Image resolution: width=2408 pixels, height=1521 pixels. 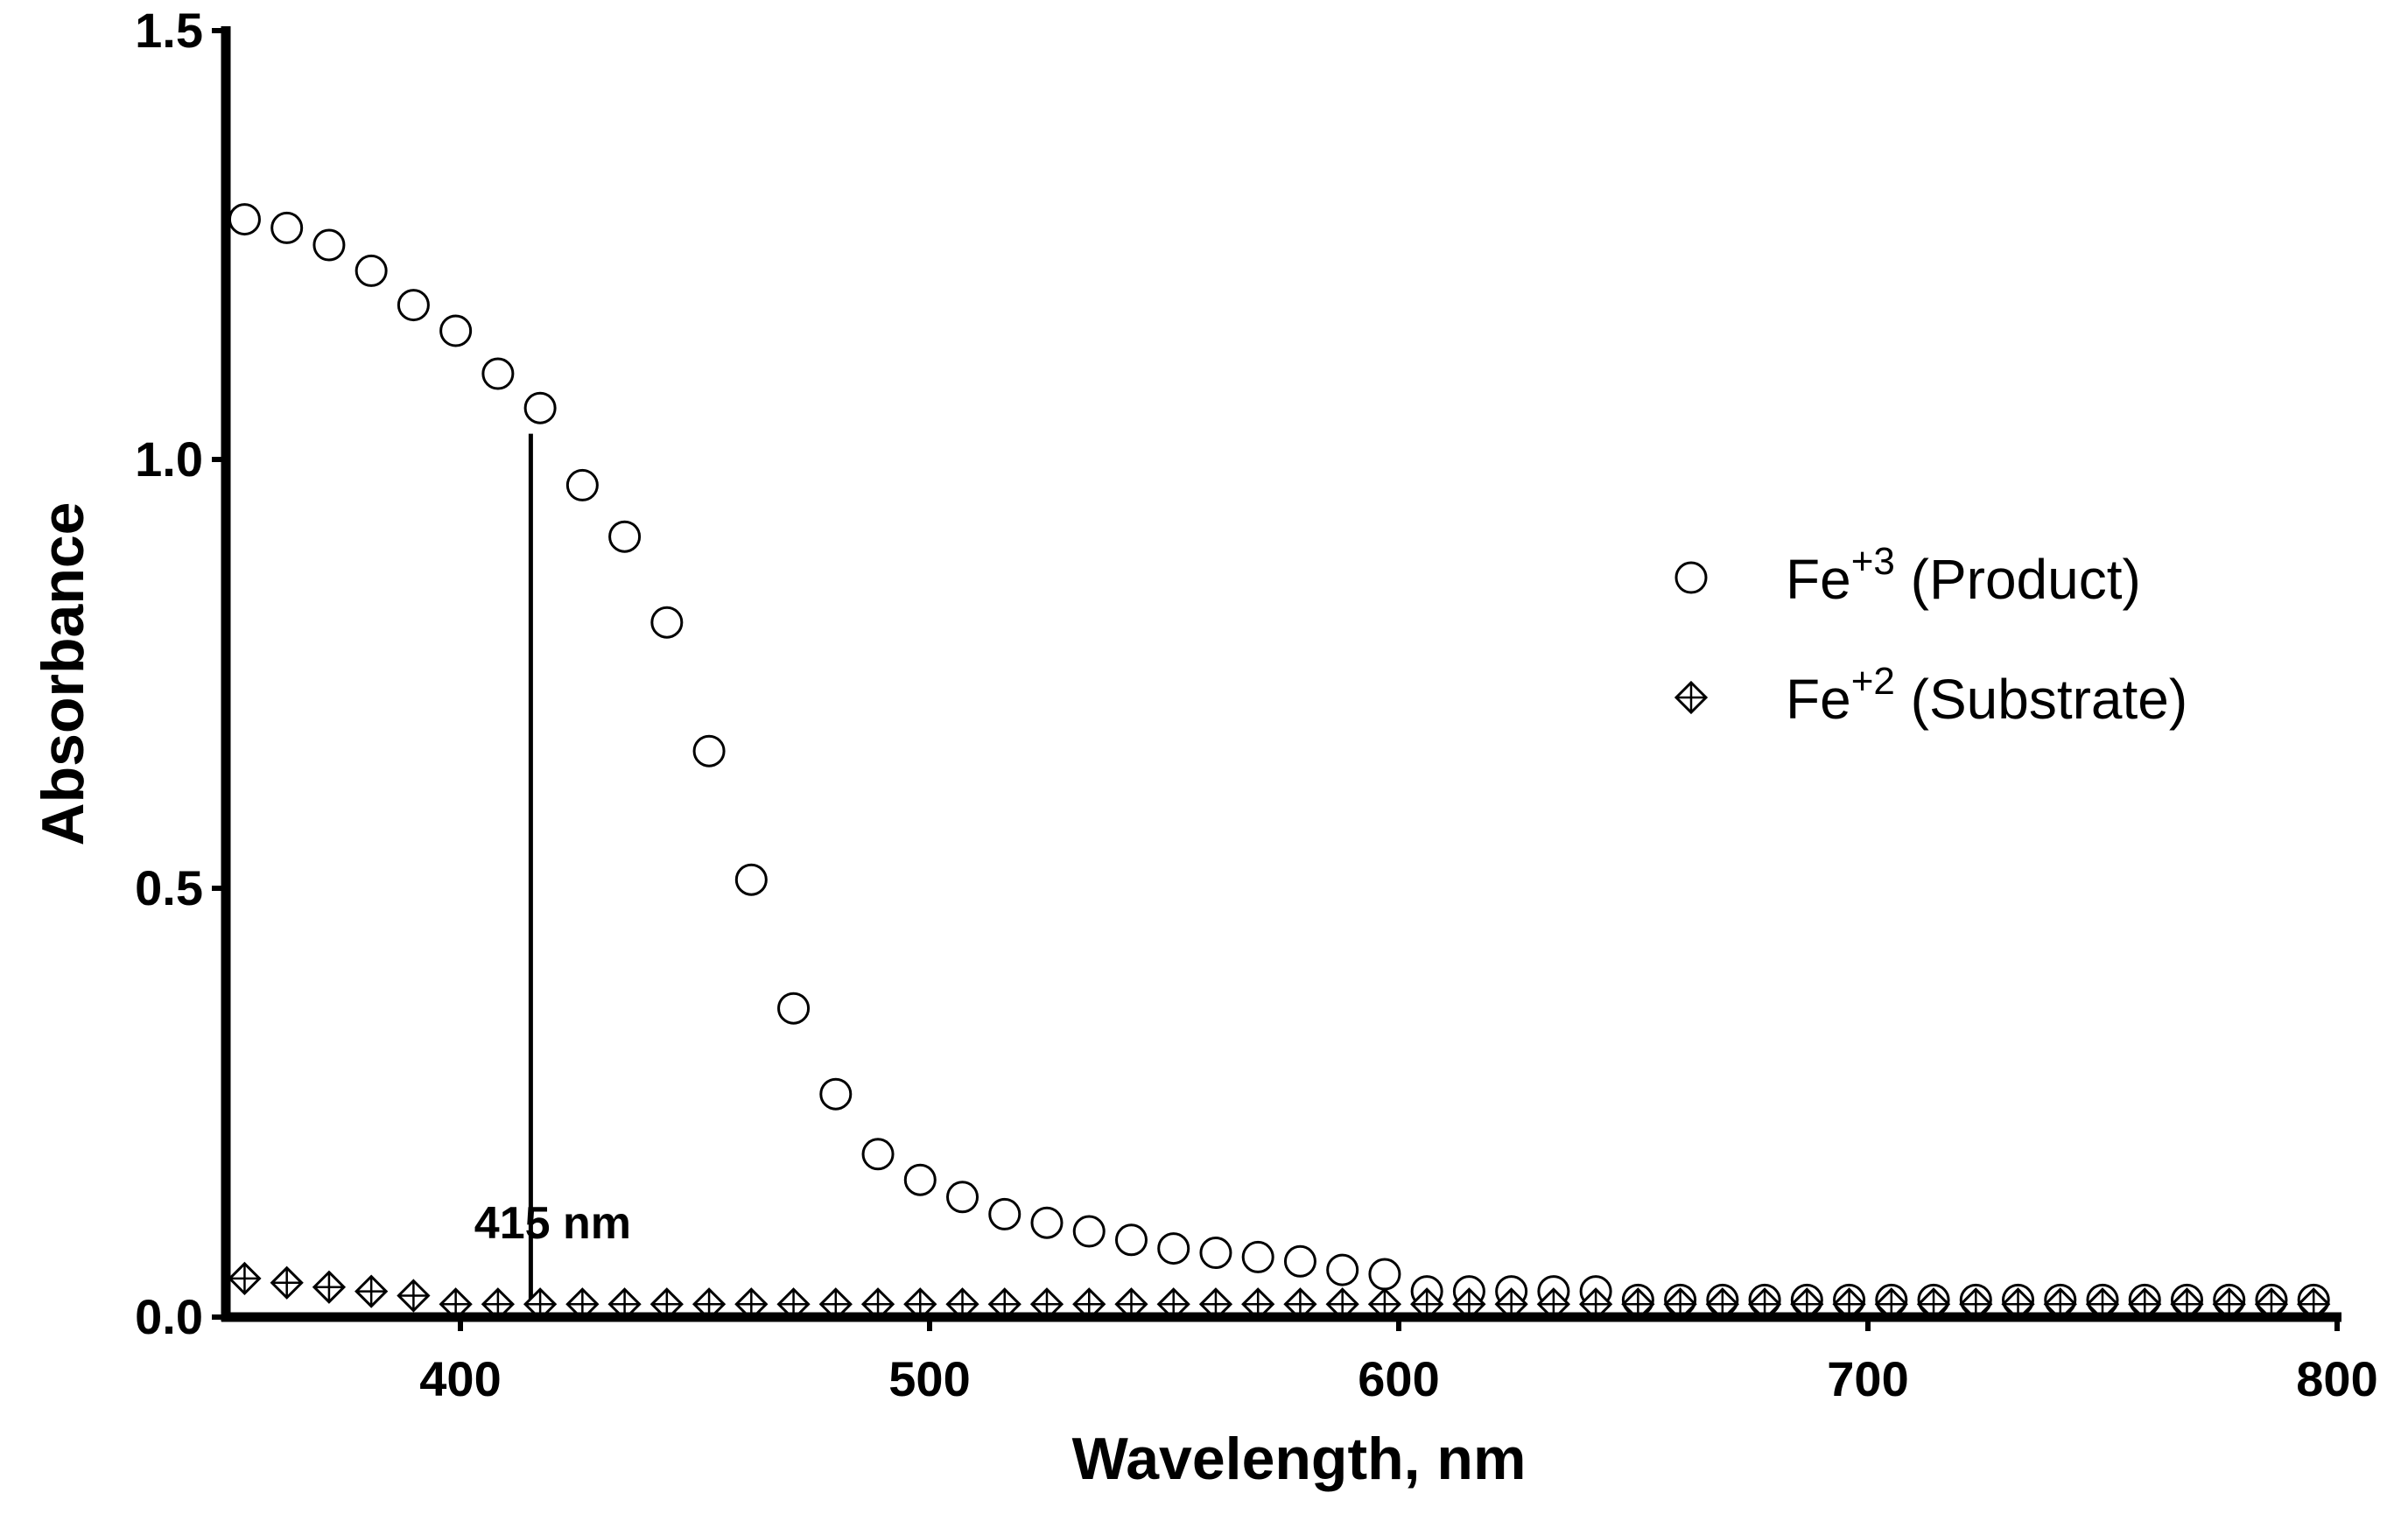 What do you see at coordinates (1873, 681) in the screenshot?
I see `legend-label-sup: +2` at bounding box center [1873, 681].